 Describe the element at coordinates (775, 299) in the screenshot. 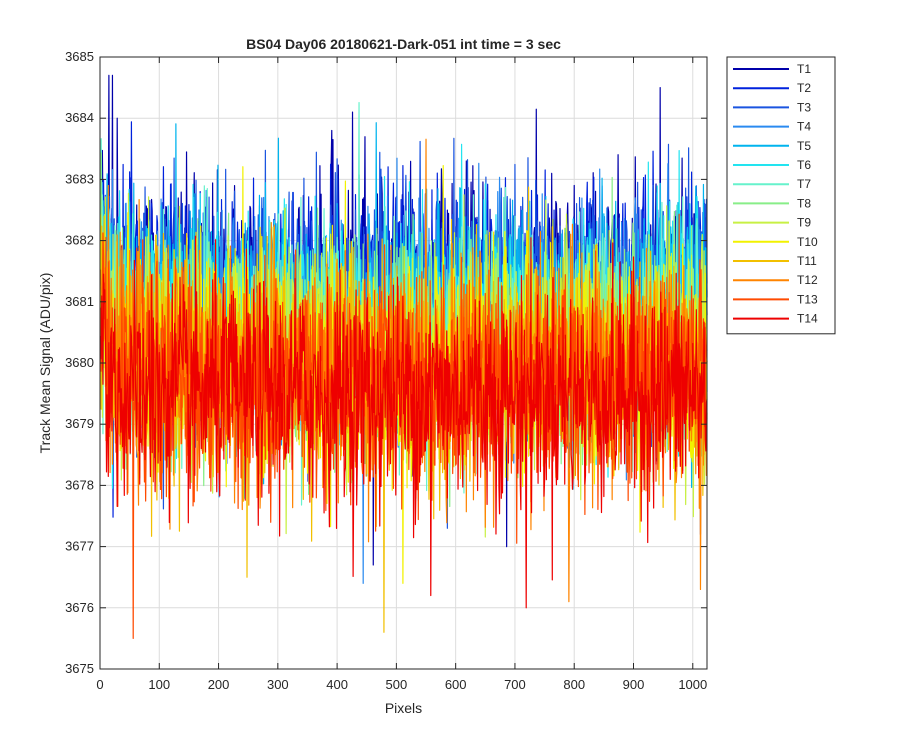

I see `legend-item: T13` at that location.